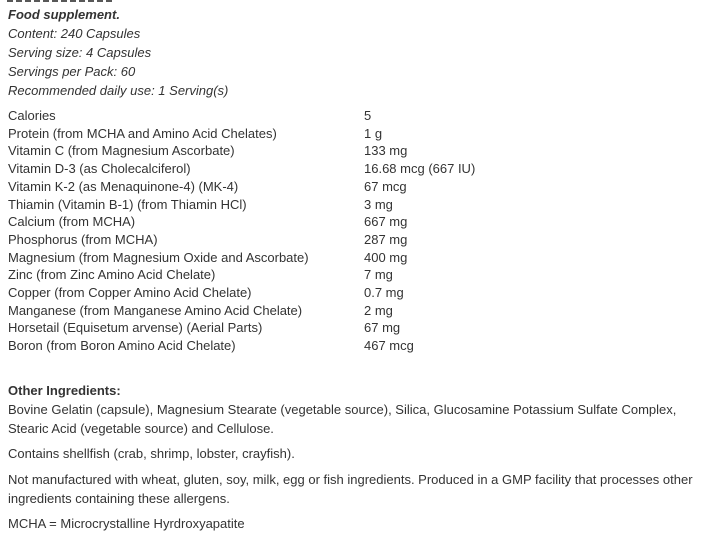 Image resolution: width=705 pixels, height=535 pixels. Describe the element at coordinates (72, 71) in the screenshot. I see `servings-per-pack-line: Servings per Pack: 60` at that location.